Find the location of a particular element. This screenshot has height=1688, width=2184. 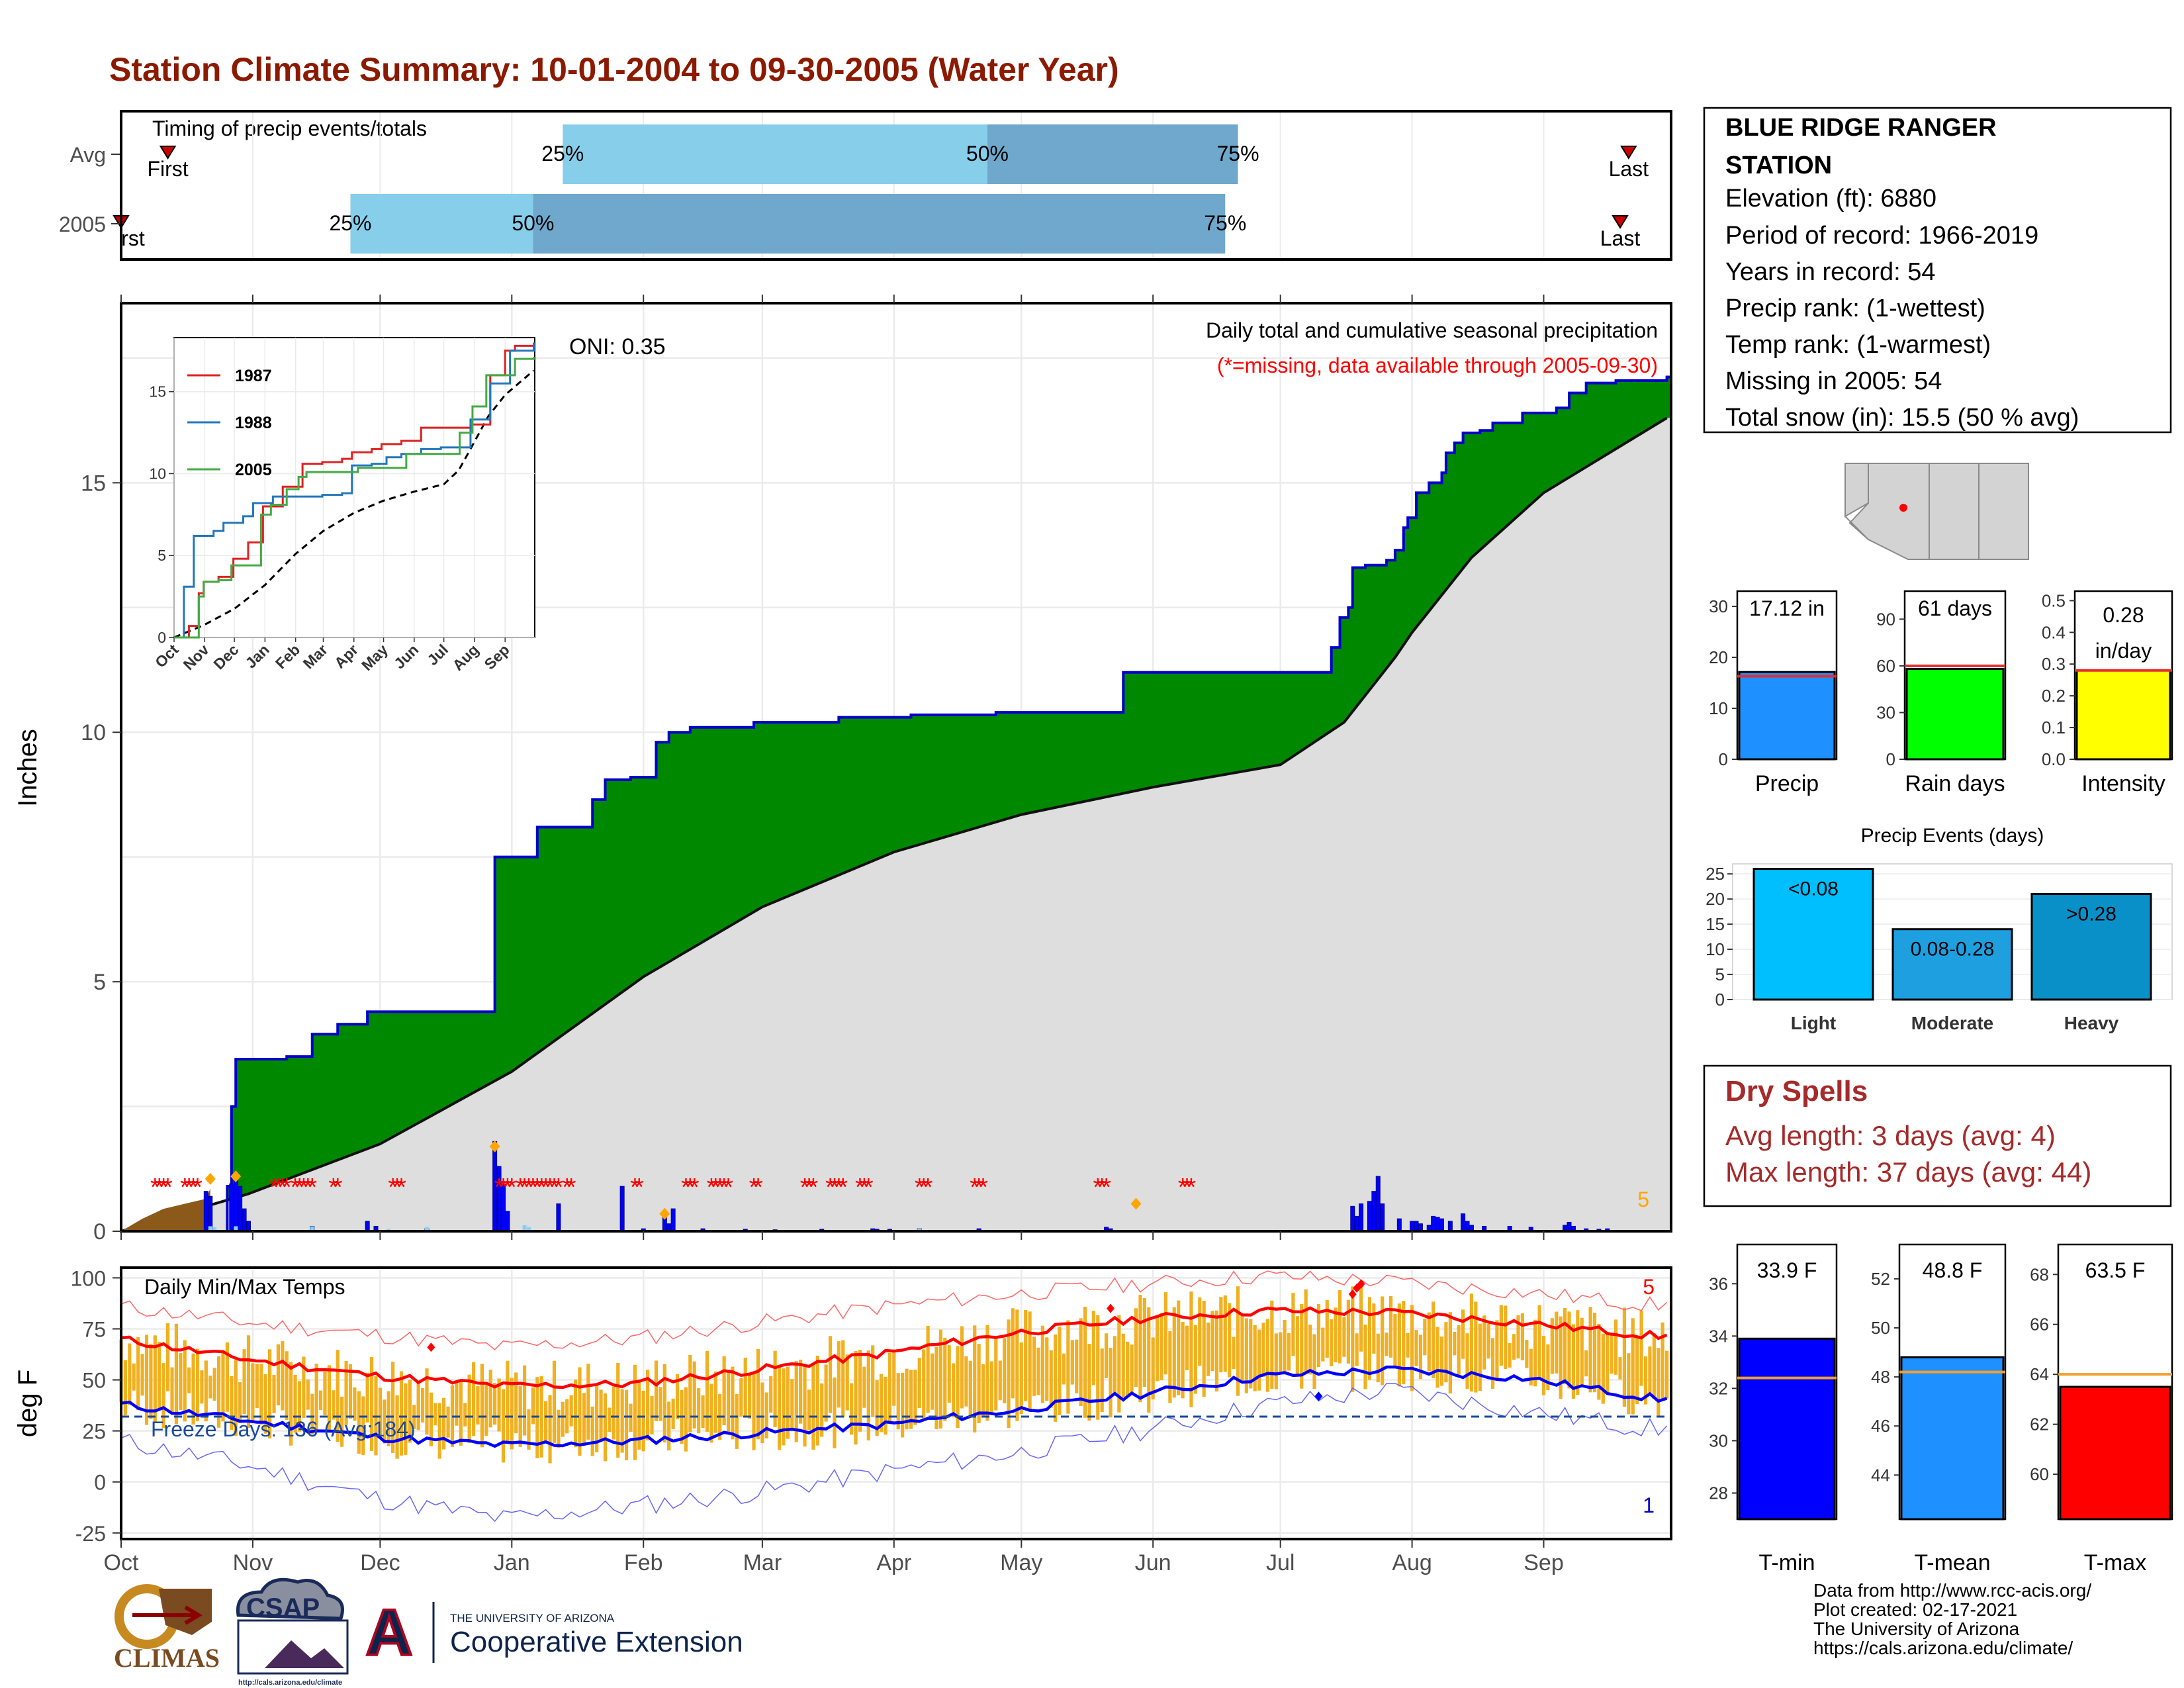

csap-url: http://cals.arizona.edu/climate is located at coordinates (290, 1683).